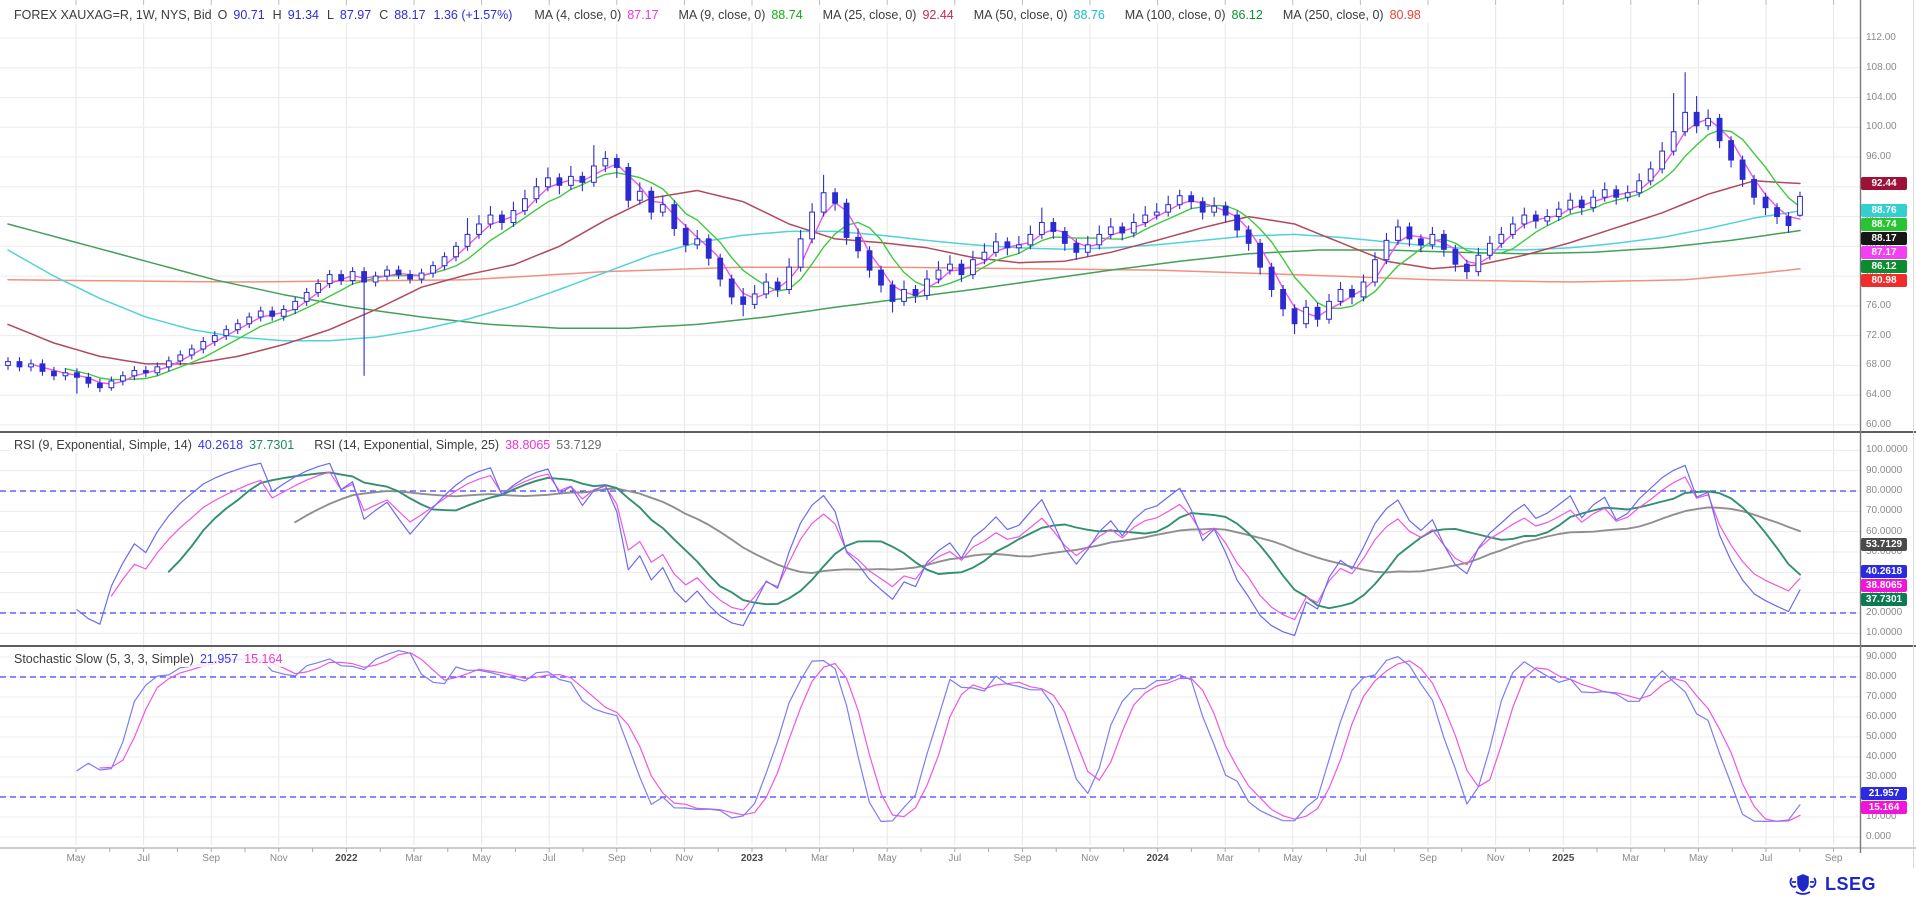 The image size is (1916, 905). What do you see at coordinates (1884, 600) in the screenshot?
I see `price-badge: 37.7301` at bounding box center [1884, 600].